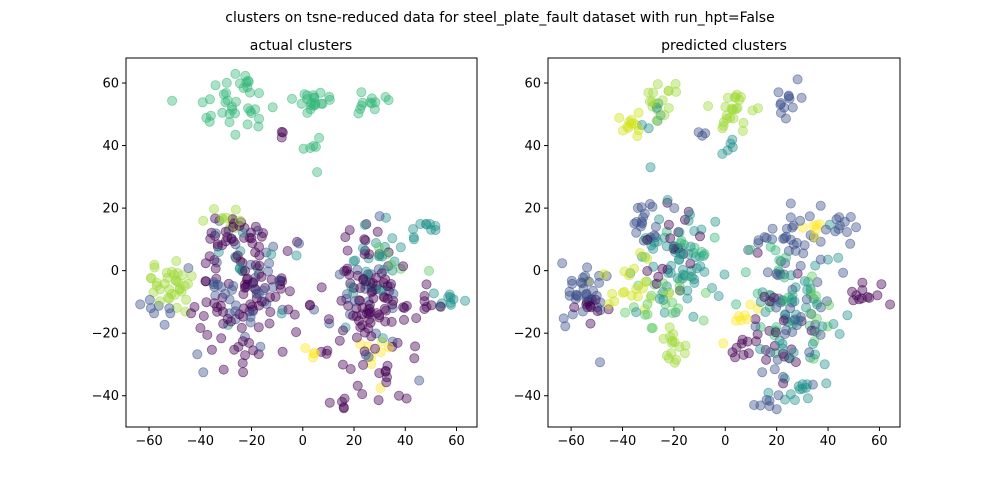 The height and width of the screenshot is (480, 1000). I want to click on x-tick-label: 20, so click(776, 441).